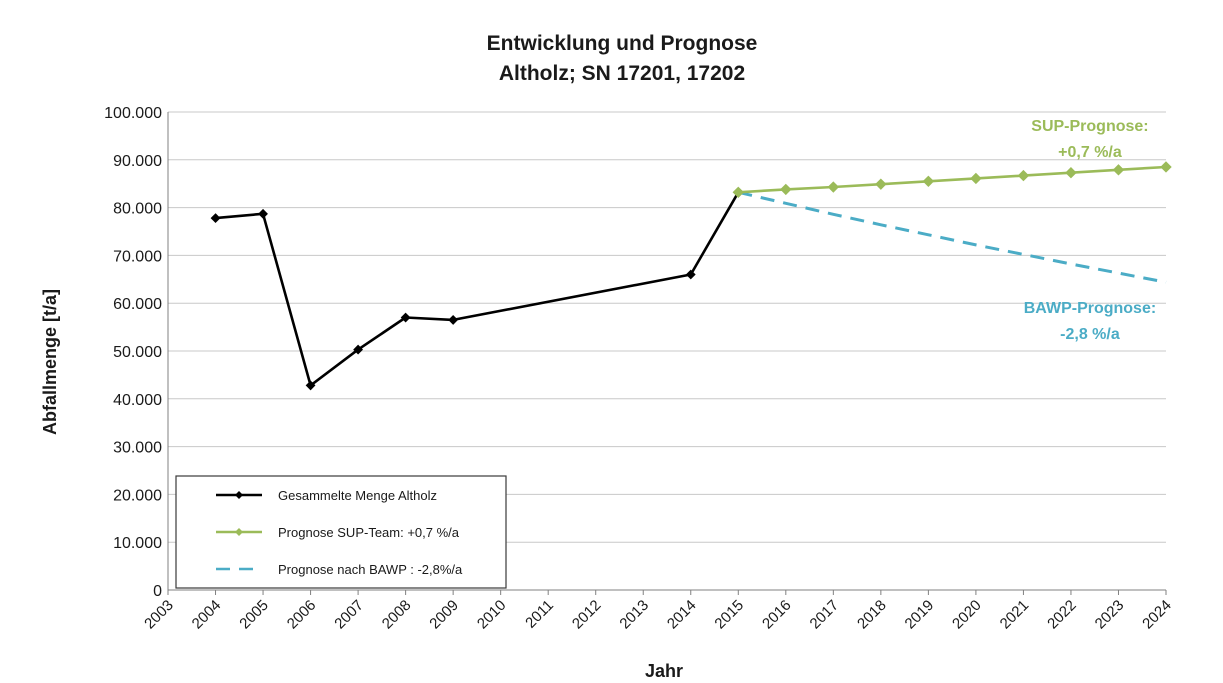 Image resolution: width=1223 pixels, height=683 pixels. What do you see at coordinates (137, 161) in the screenshot?
I see `y-tick-label: 90.000` at bounding box center [137, 161].